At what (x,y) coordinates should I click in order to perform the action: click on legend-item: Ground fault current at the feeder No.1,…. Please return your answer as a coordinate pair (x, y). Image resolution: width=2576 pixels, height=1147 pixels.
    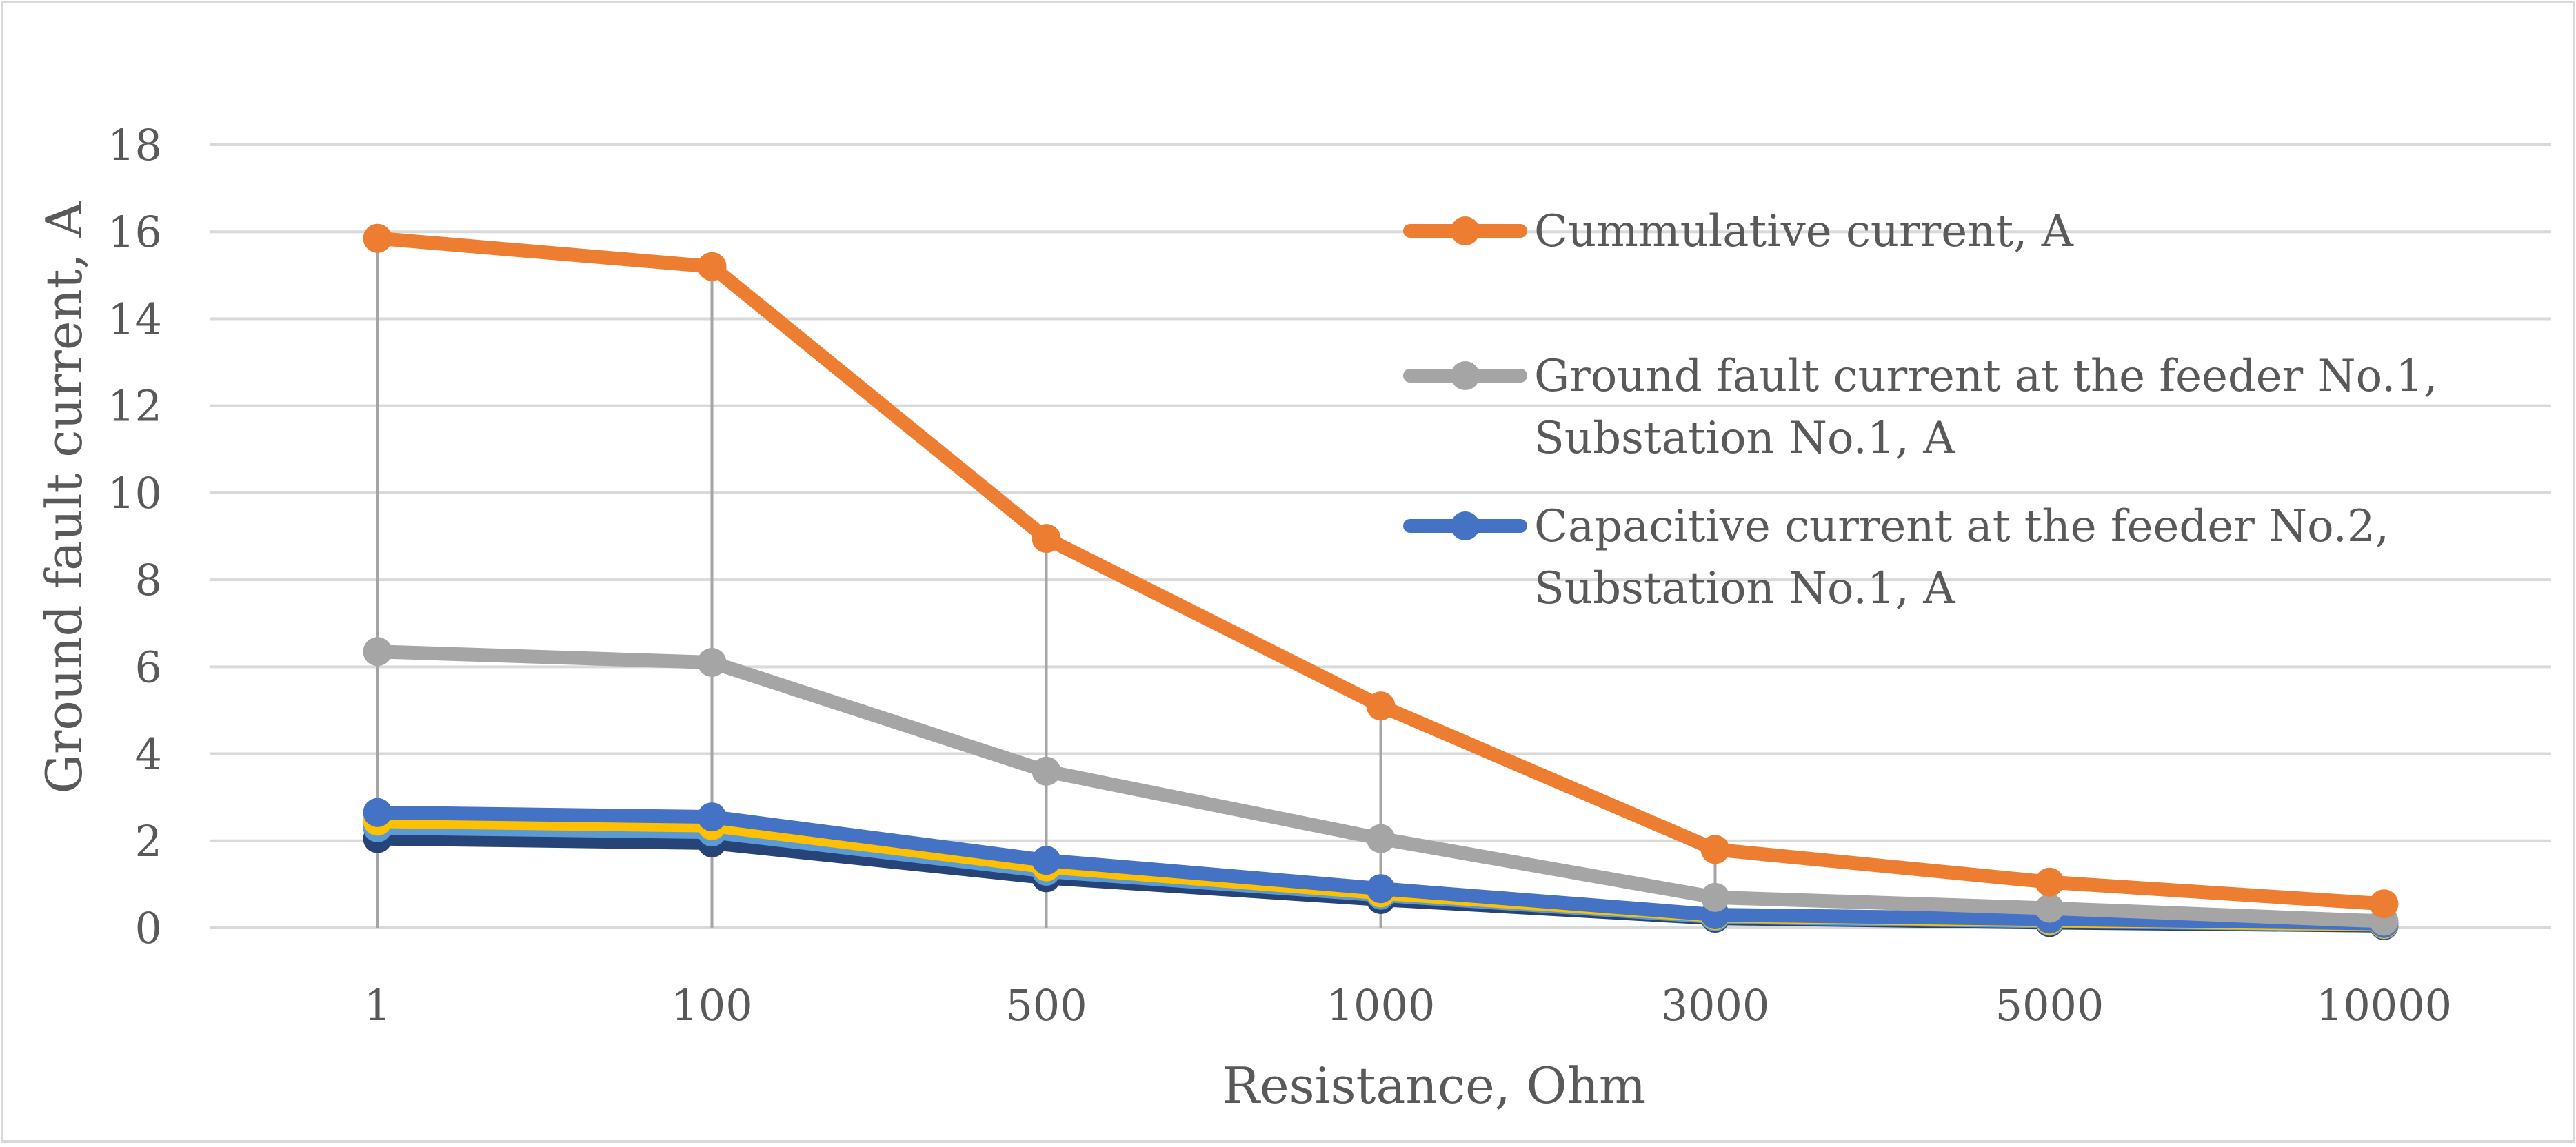
    Looking at the image, I should click on (1920, 407).